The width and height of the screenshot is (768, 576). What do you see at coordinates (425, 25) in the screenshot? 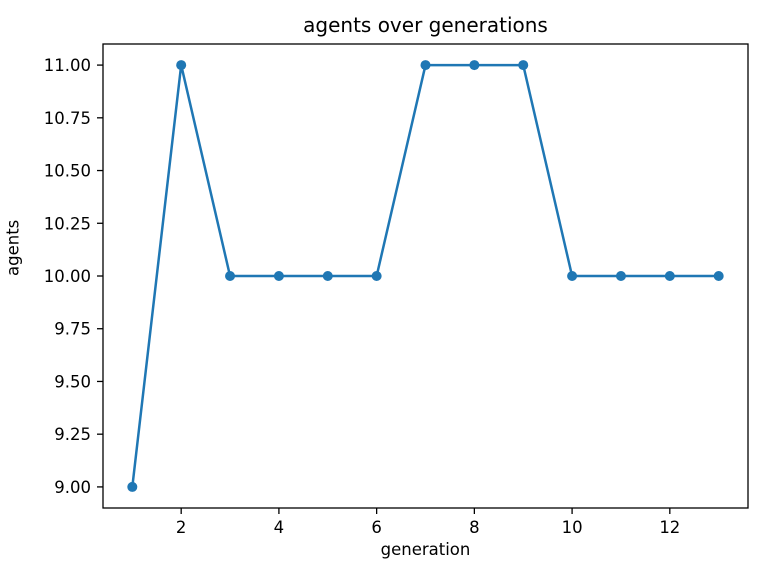
I see `chart-title: agents over generations` at bounding box center [425, 25].